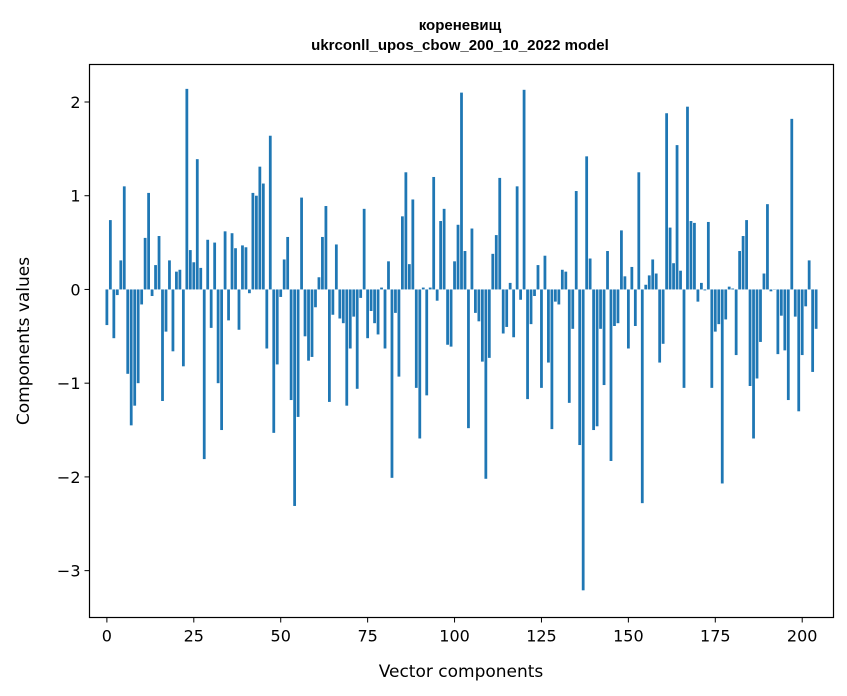  Describe the element at coordinates (802, 636) in the screenshot. I see `x-tick-label: 200` at that location.